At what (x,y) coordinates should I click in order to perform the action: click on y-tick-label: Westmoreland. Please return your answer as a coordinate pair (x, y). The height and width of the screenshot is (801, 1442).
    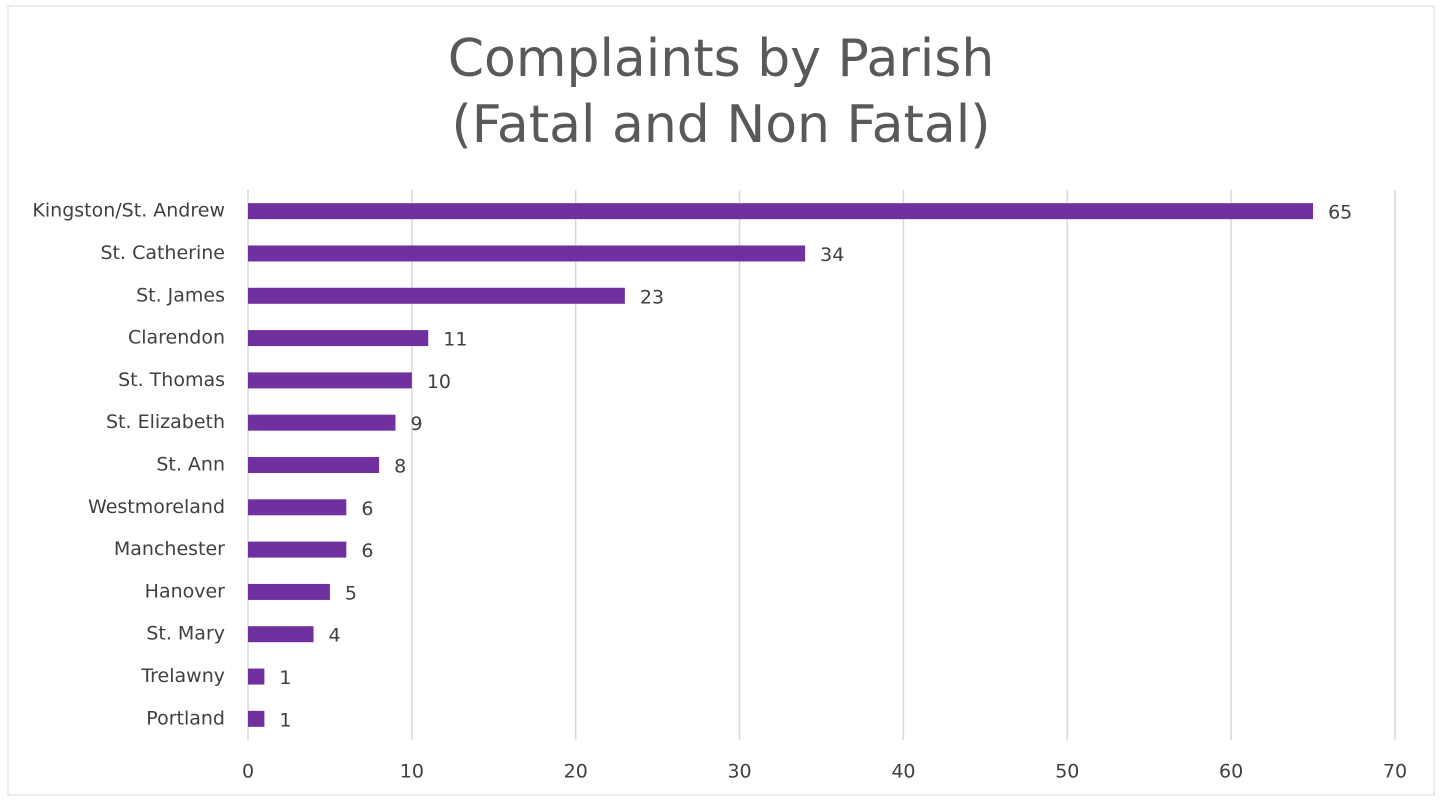
    Looking at the image, I should click on (156, 507).